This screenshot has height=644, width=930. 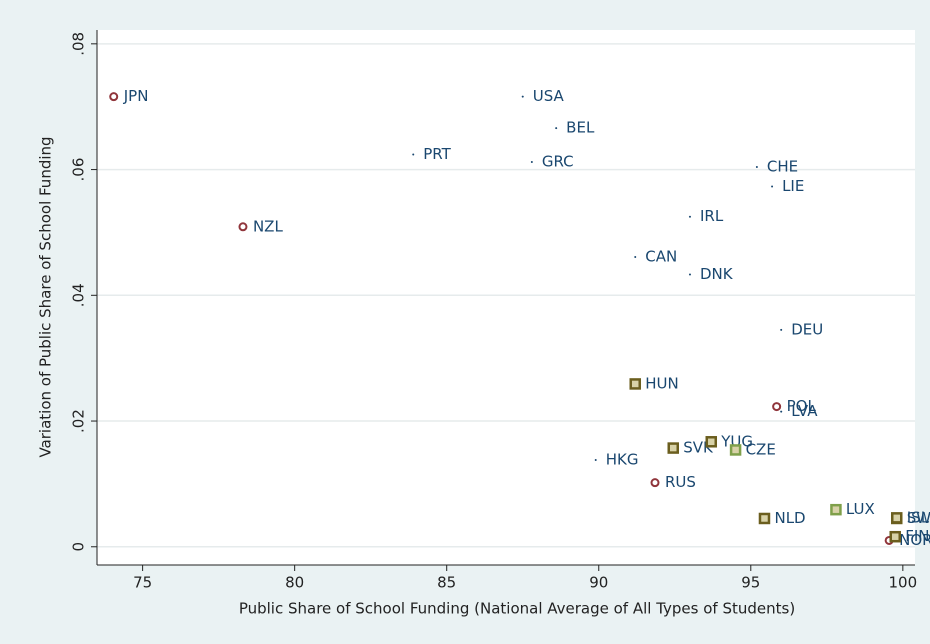 I want to click on point-label: HUN, so click(x=661, y=383).